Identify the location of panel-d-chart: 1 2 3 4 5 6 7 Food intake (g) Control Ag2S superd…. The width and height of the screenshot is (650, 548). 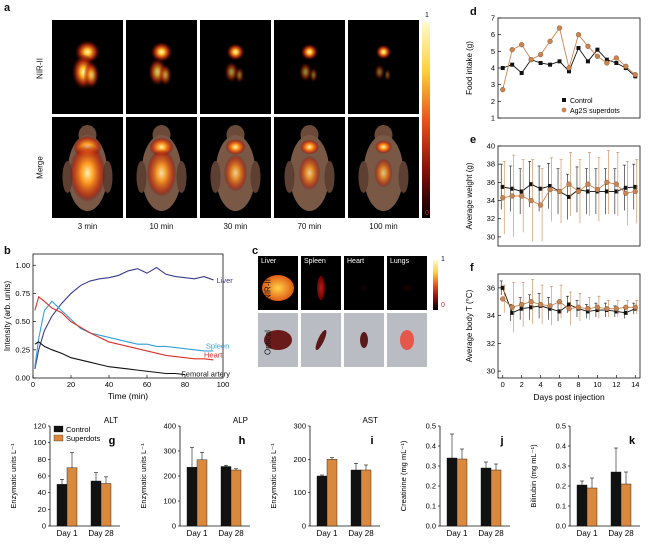
(553, 68).